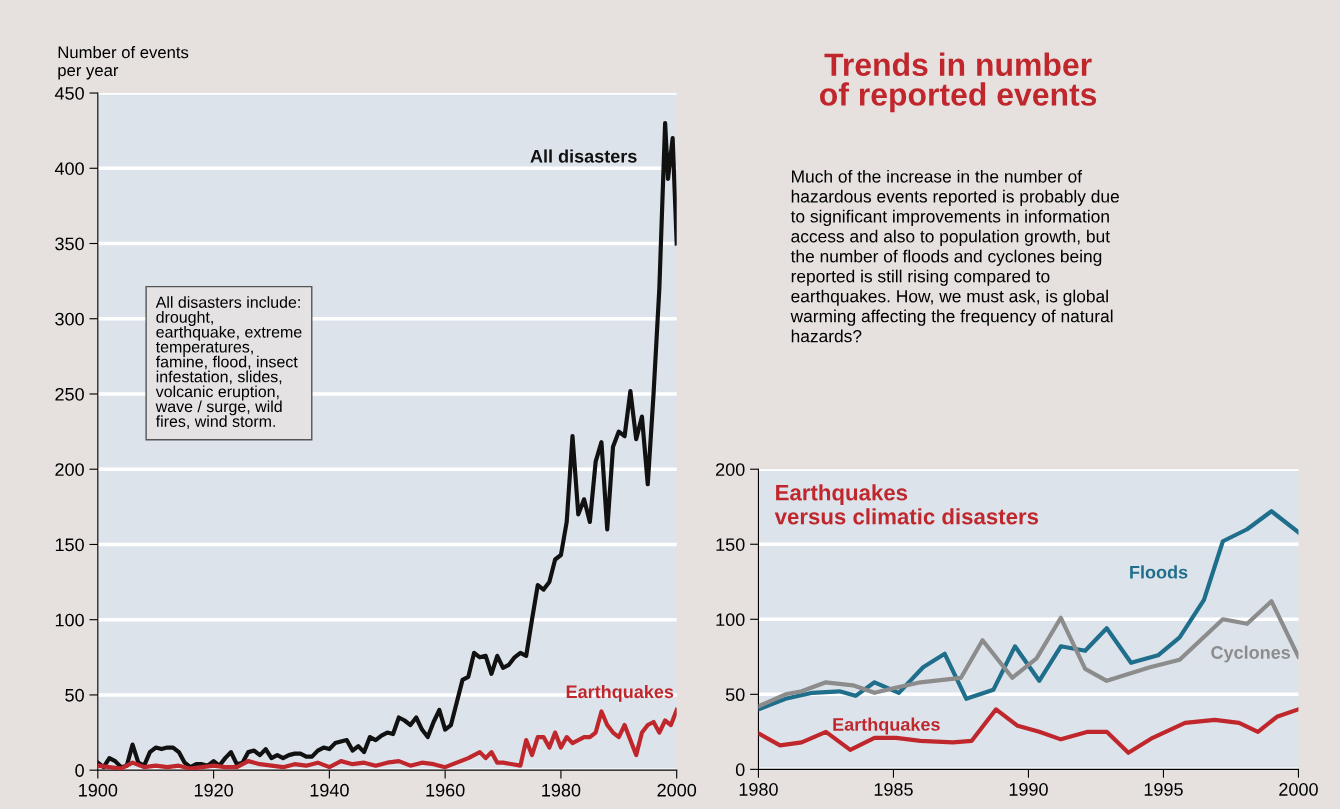 This screenshot has width=1340, height=809. I want to click on series-label: Floods, so click(1159, 572).